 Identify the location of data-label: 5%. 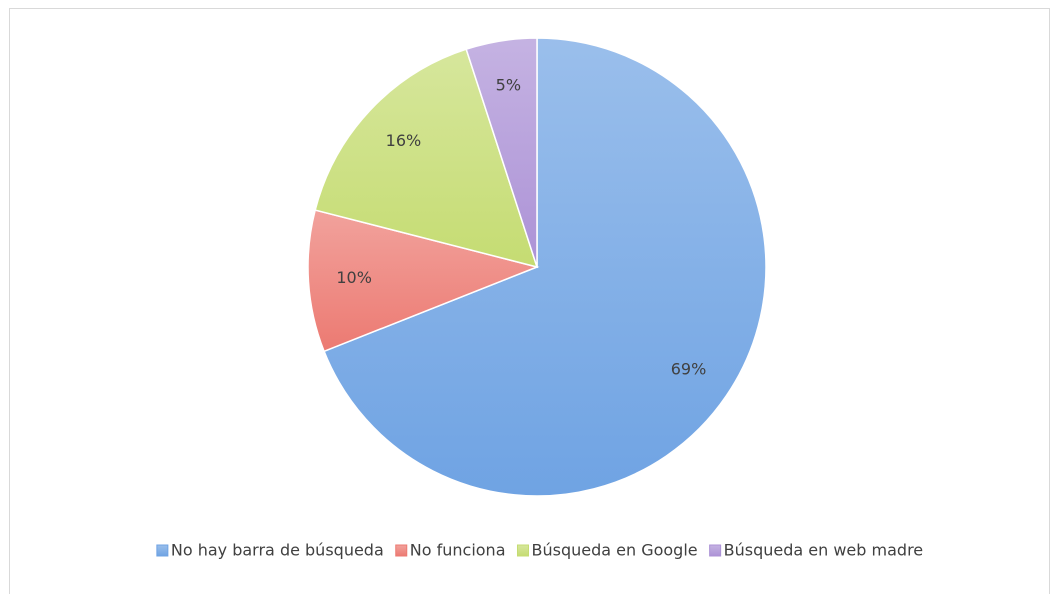
(508, 85).